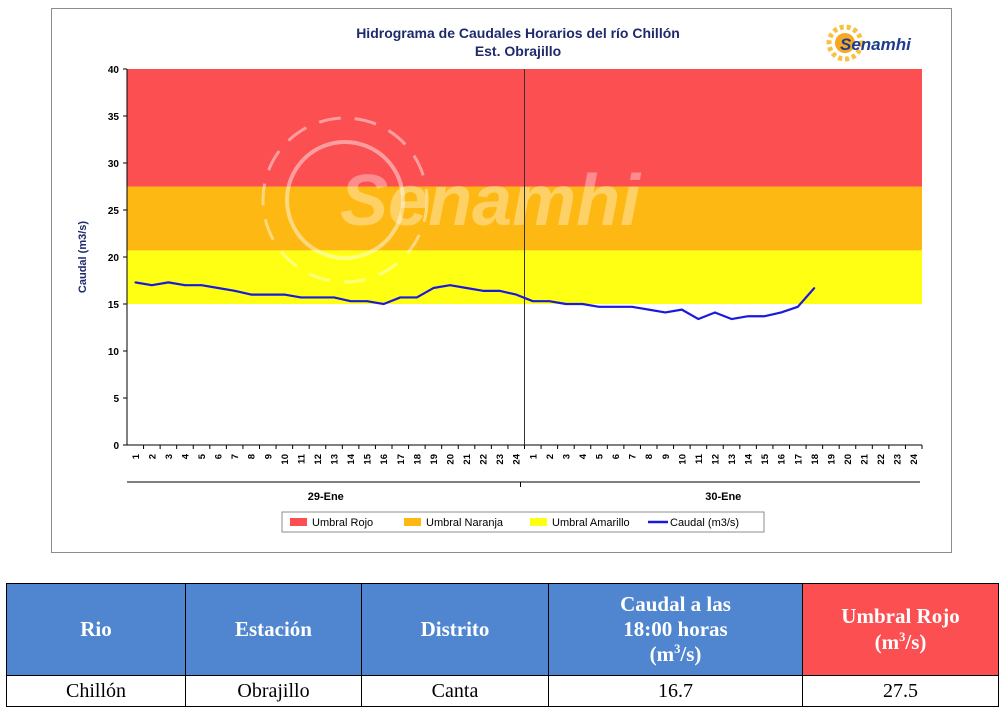  I want to click on x-tick-label: 15, so click(765, 458).